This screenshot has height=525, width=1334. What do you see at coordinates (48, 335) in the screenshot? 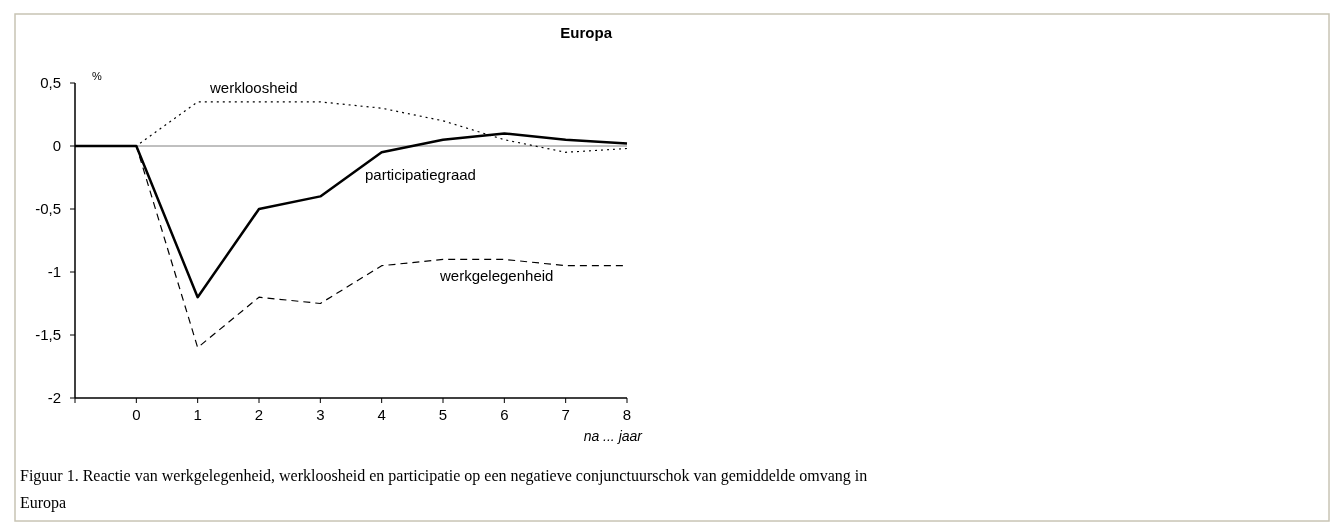
I see `y-tick-label: -1,5` at bounding box center [48, 335].